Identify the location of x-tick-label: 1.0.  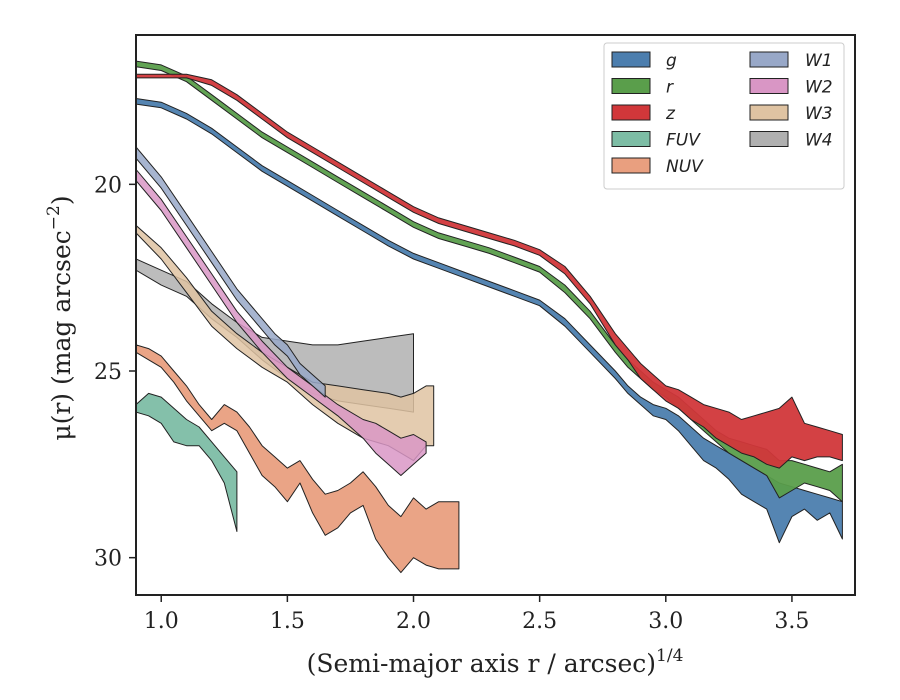
(161, 621).